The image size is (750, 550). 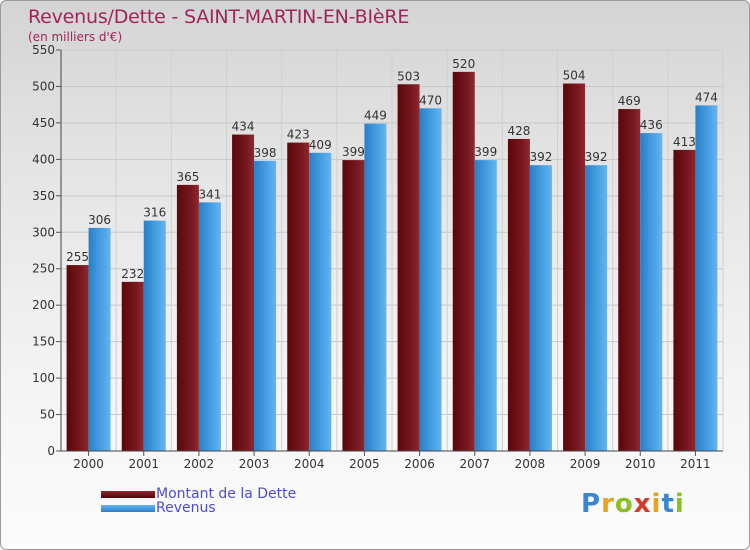 What do you see at coordinates (143, 464) in the screenshot?
I see `x-tick-label-2001: 2001` at bounding box center [143, 464].